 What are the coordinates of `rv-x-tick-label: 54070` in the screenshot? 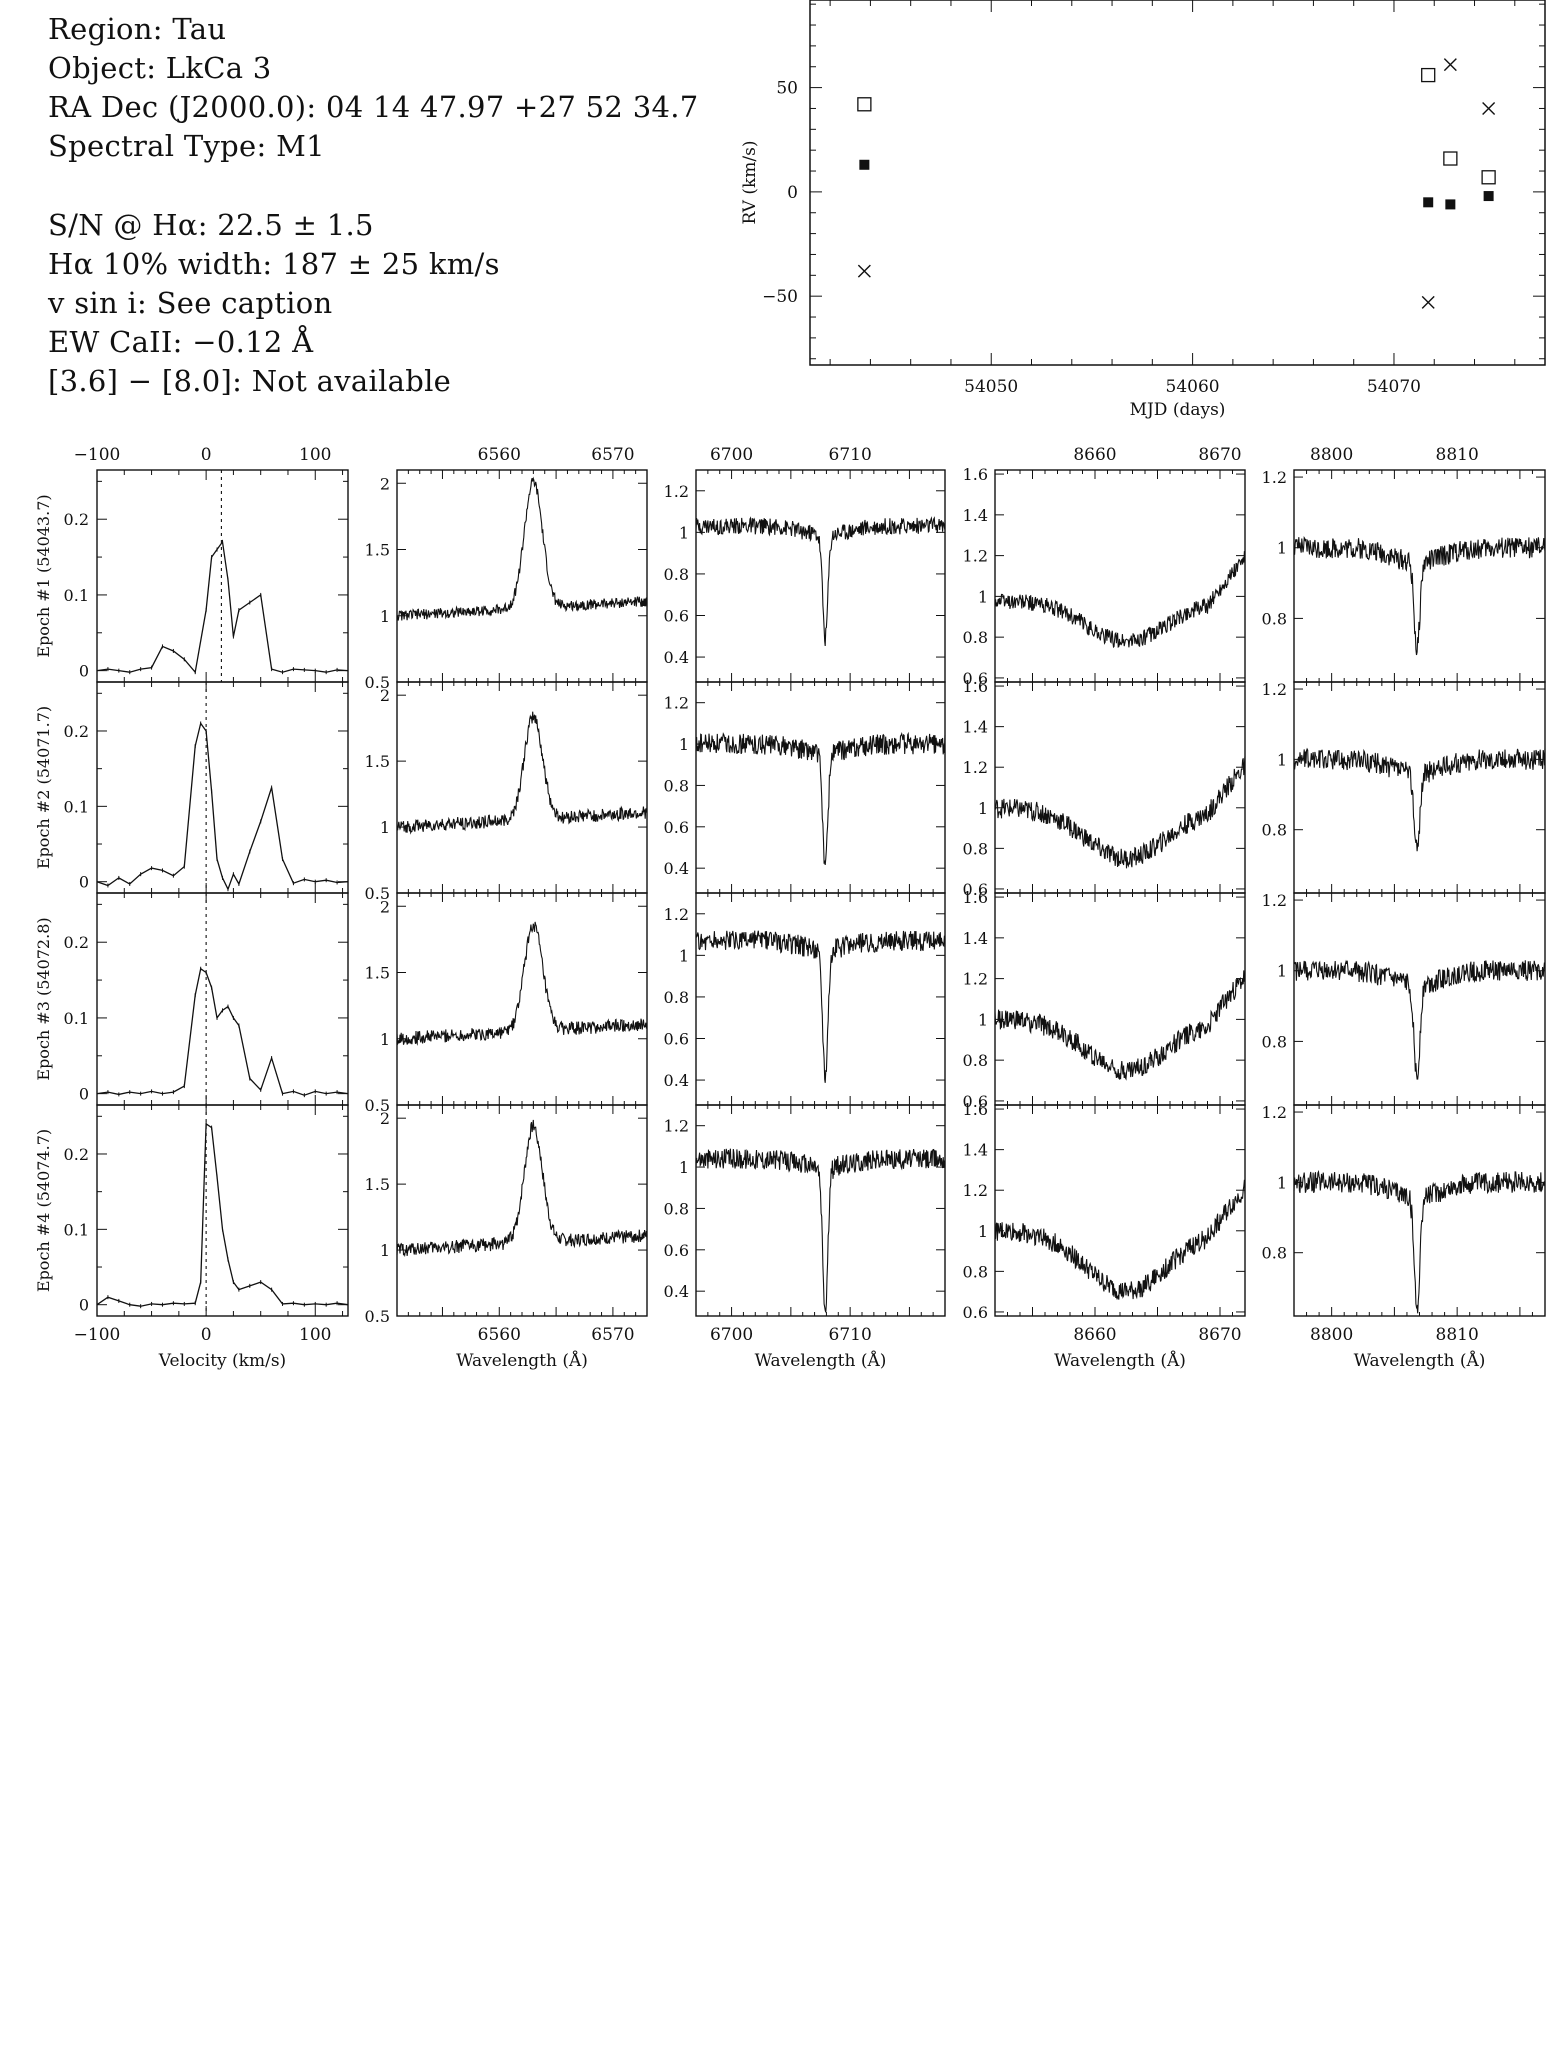 It's located at (1394, 387).